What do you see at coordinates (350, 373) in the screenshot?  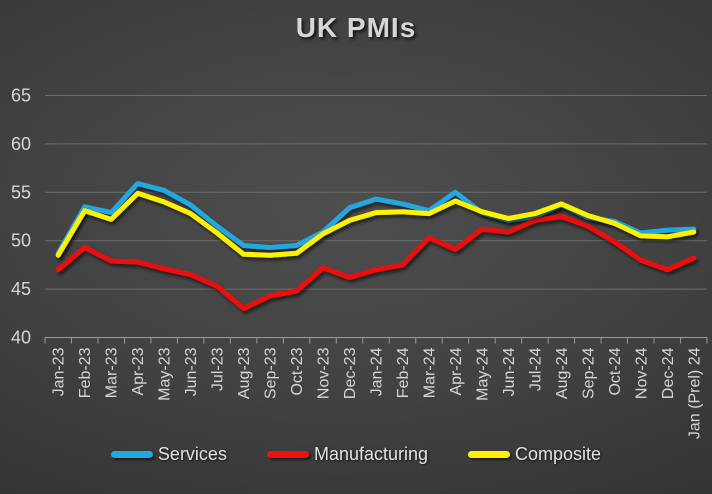 I see `x-axis-label: Dec-23` at bounding box center [350, 373].